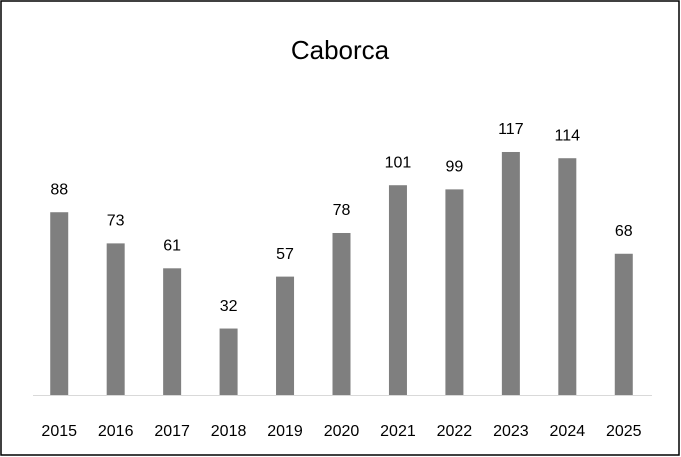 Image resolution: width=681 pixels, height=457 pixels. Describe the element at coordinates (624, 231) in the screenshot. I see `data-label: 68` at that location.